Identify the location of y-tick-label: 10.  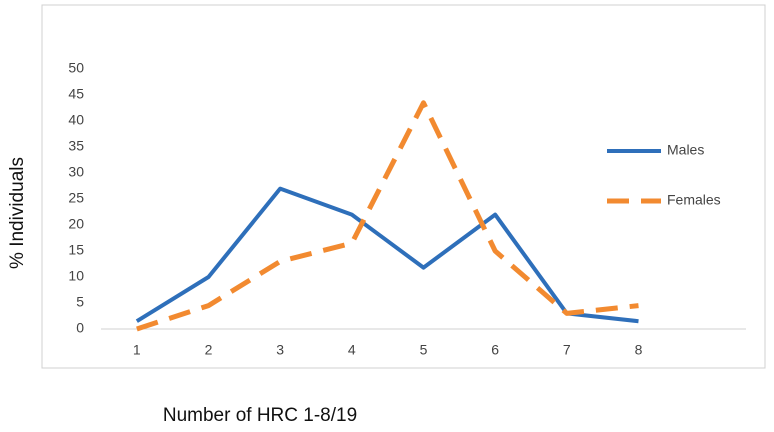
(76, 276).